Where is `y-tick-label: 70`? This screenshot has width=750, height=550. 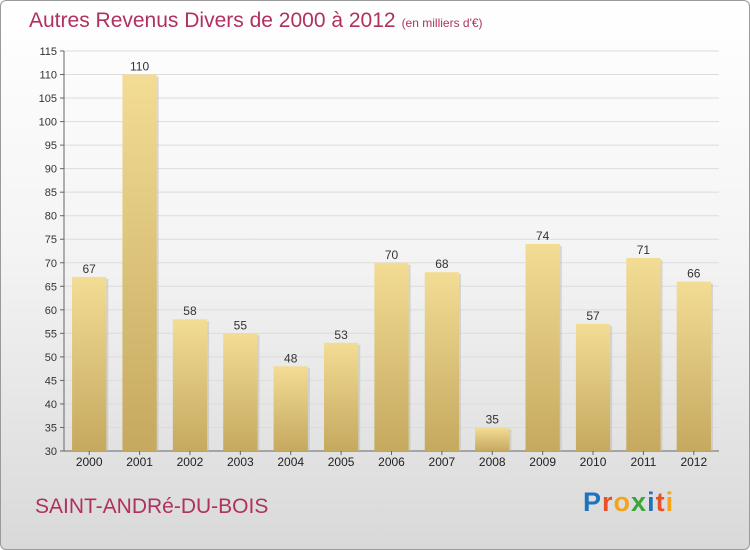
y-tick-label: 70 is located at coordinates (51, 264).